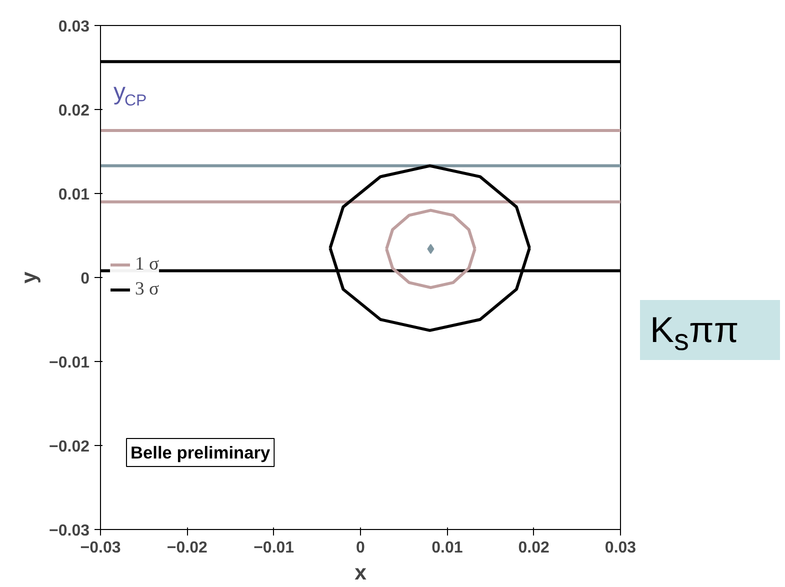 The height and width of the screenshot is (587, 785). I want to click on x-tick-label: −0.03, so click(100, 548).